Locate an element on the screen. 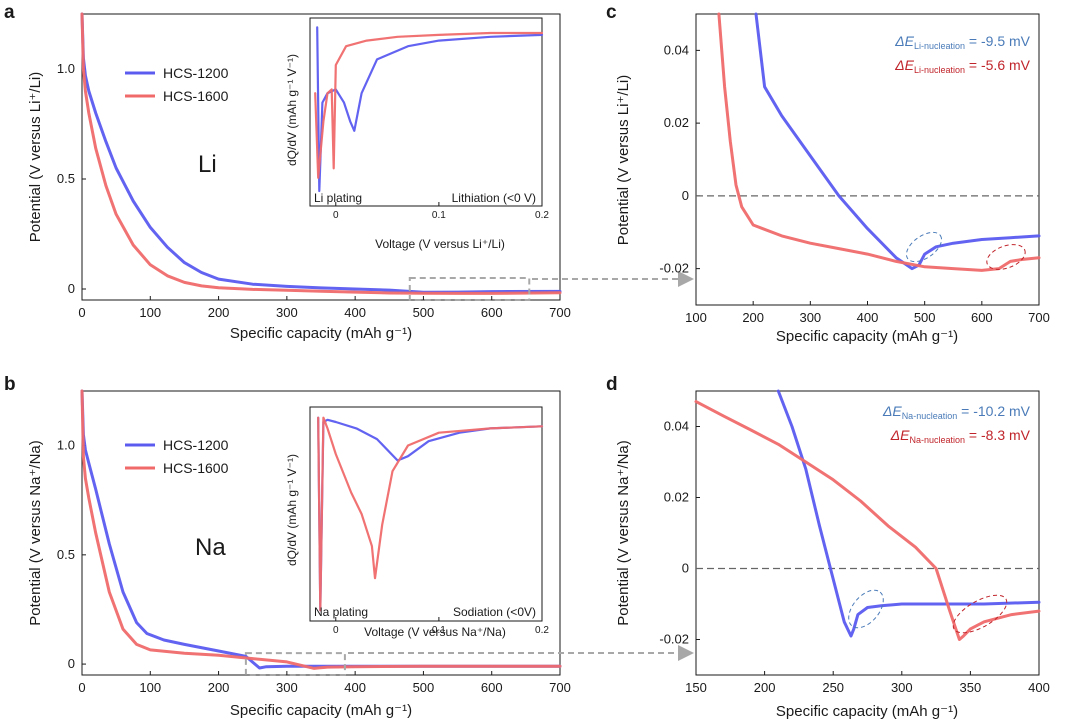 This screenshot has height=722, width=1080. x-tick-label-a-inset-0: 0 is located at coordinates (336, 215).